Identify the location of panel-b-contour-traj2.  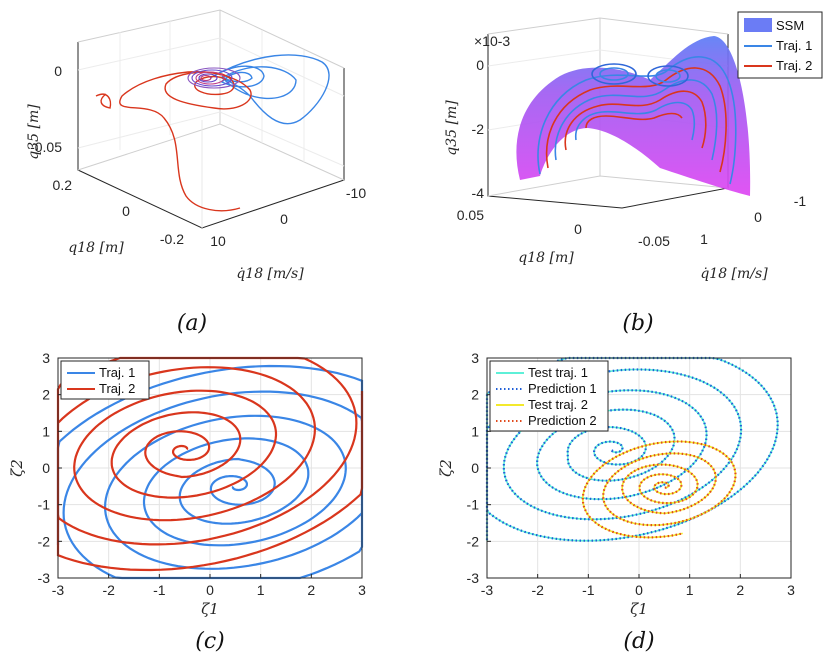
(636, 120).